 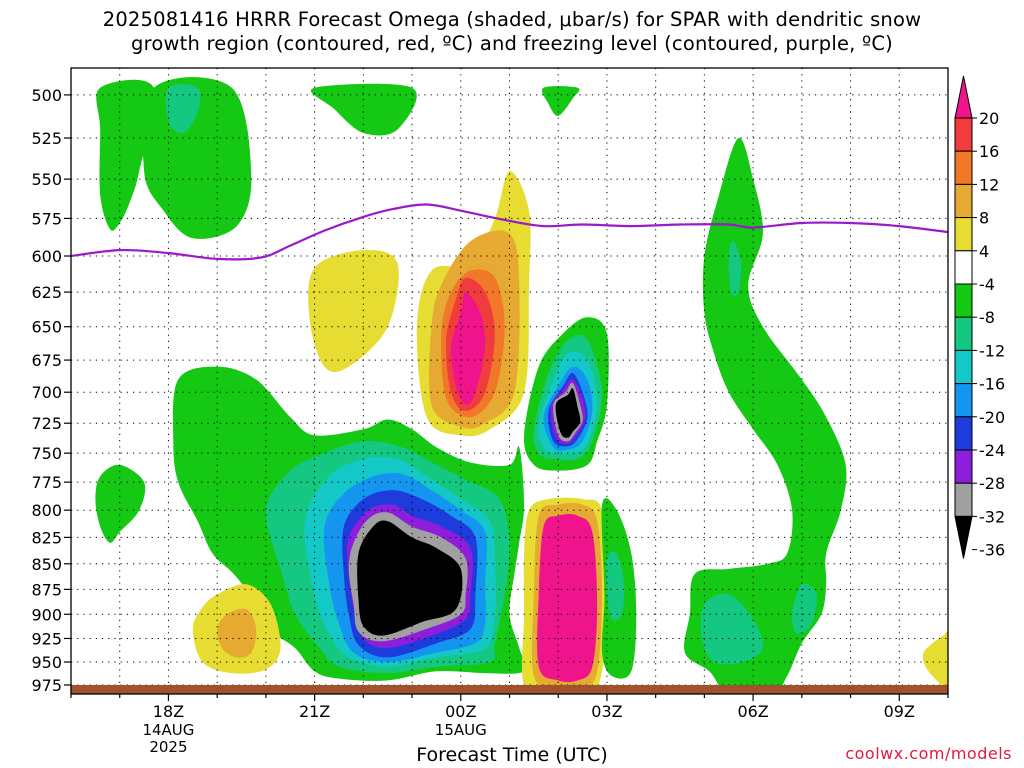 What do you see at coordinates (765, 415) in the screenshot?
I see `omega-region-35-neg8` at bounding box center [765, 415].